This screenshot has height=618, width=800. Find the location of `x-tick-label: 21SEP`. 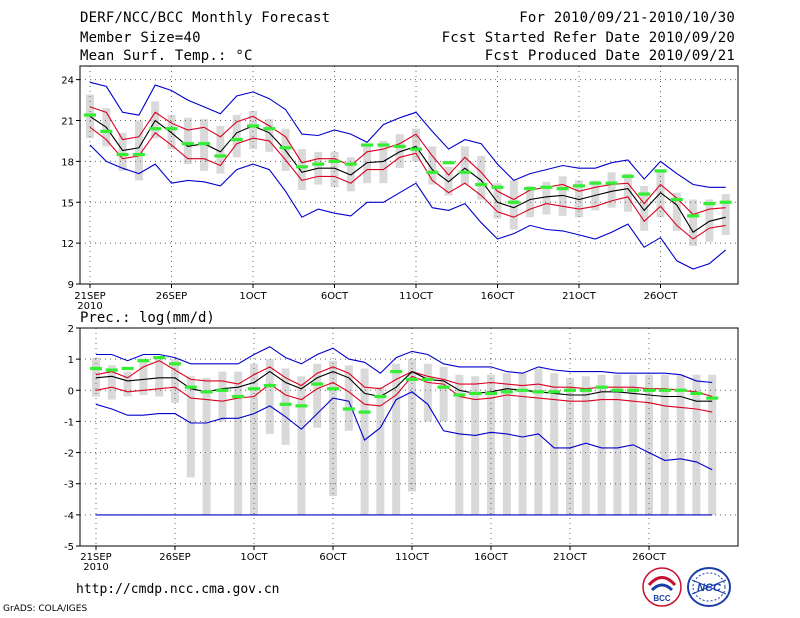

x-tick-label: 21SEP is located at coordinates (89, 296).